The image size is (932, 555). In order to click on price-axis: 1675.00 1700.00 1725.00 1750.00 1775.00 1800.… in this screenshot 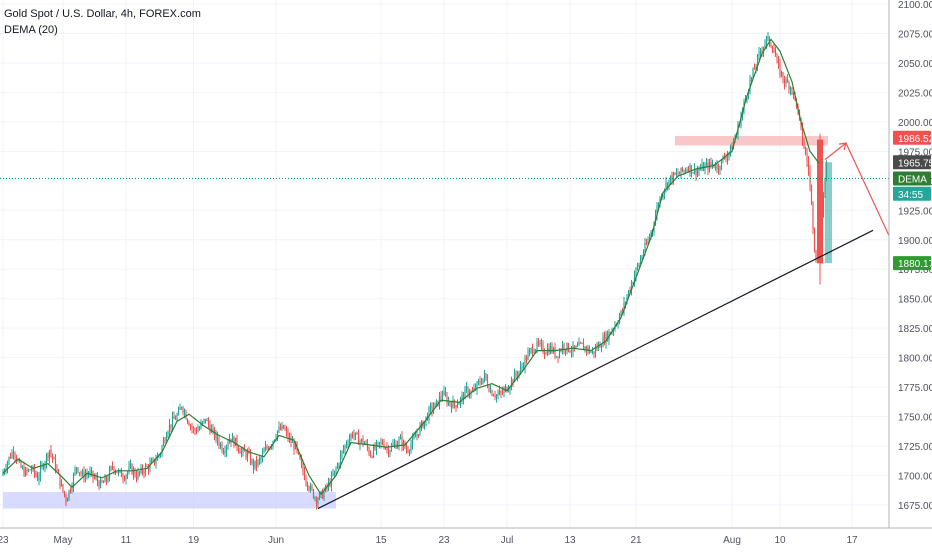, I will do `click(910, 275)`.